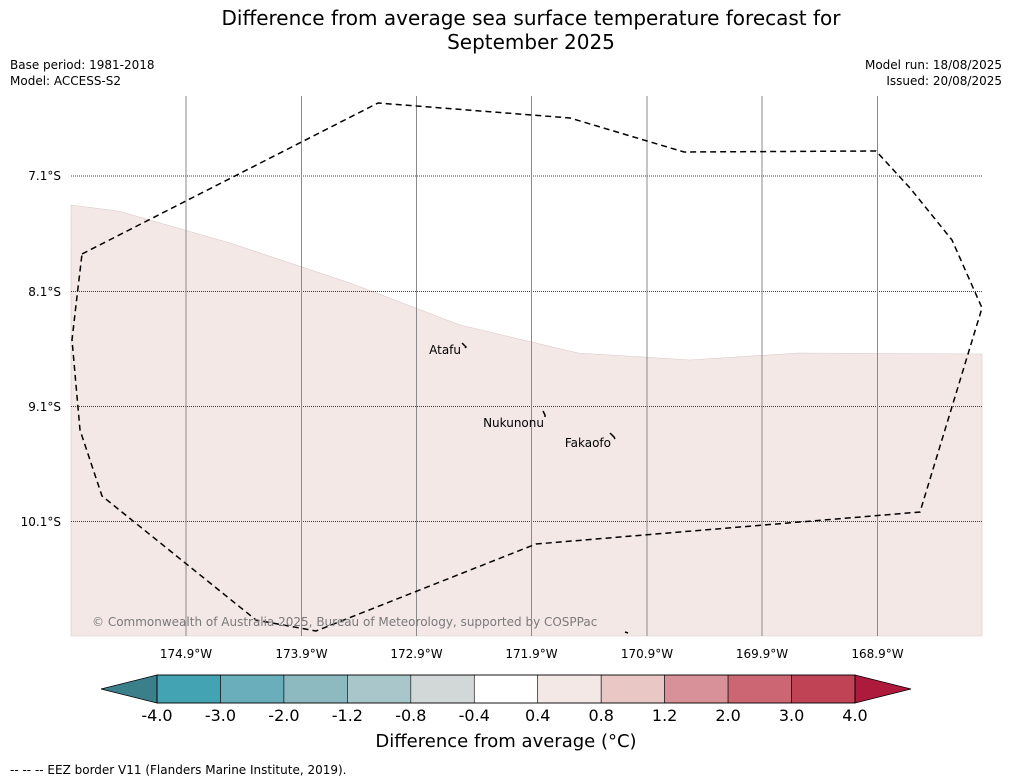  I want to click on colorbar-tick-3: -2.0, so click(283, 715).